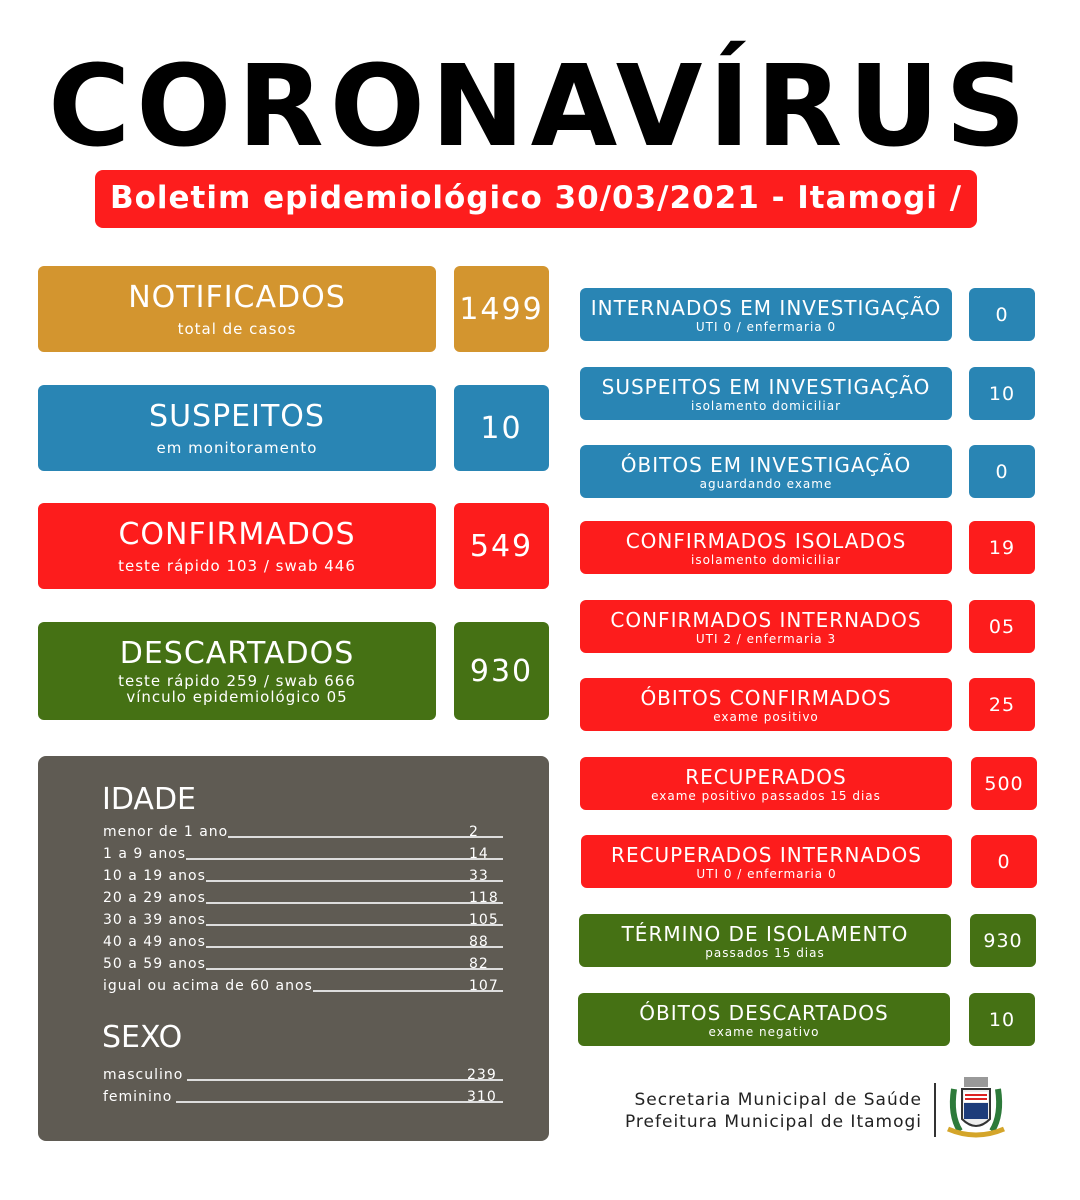 The width and height of the screenshot is (1080, 1200). Describe the element at coordinates (766, 483) in the screenshot. I see `card-sub: aguardando exame` at that location.